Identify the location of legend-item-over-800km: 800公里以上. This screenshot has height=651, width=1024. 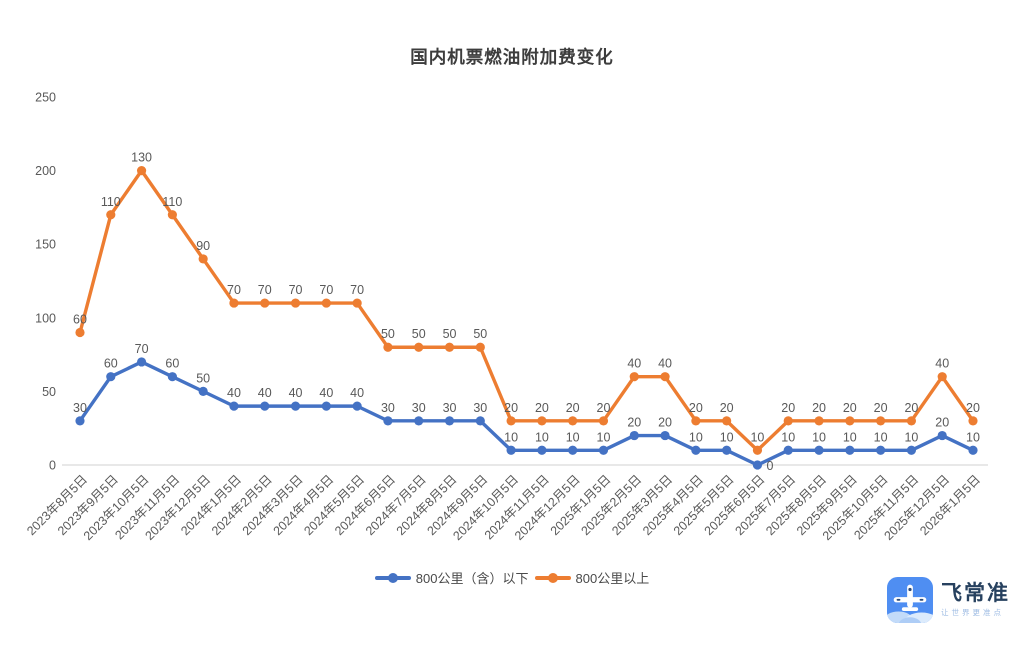
(592, 577).